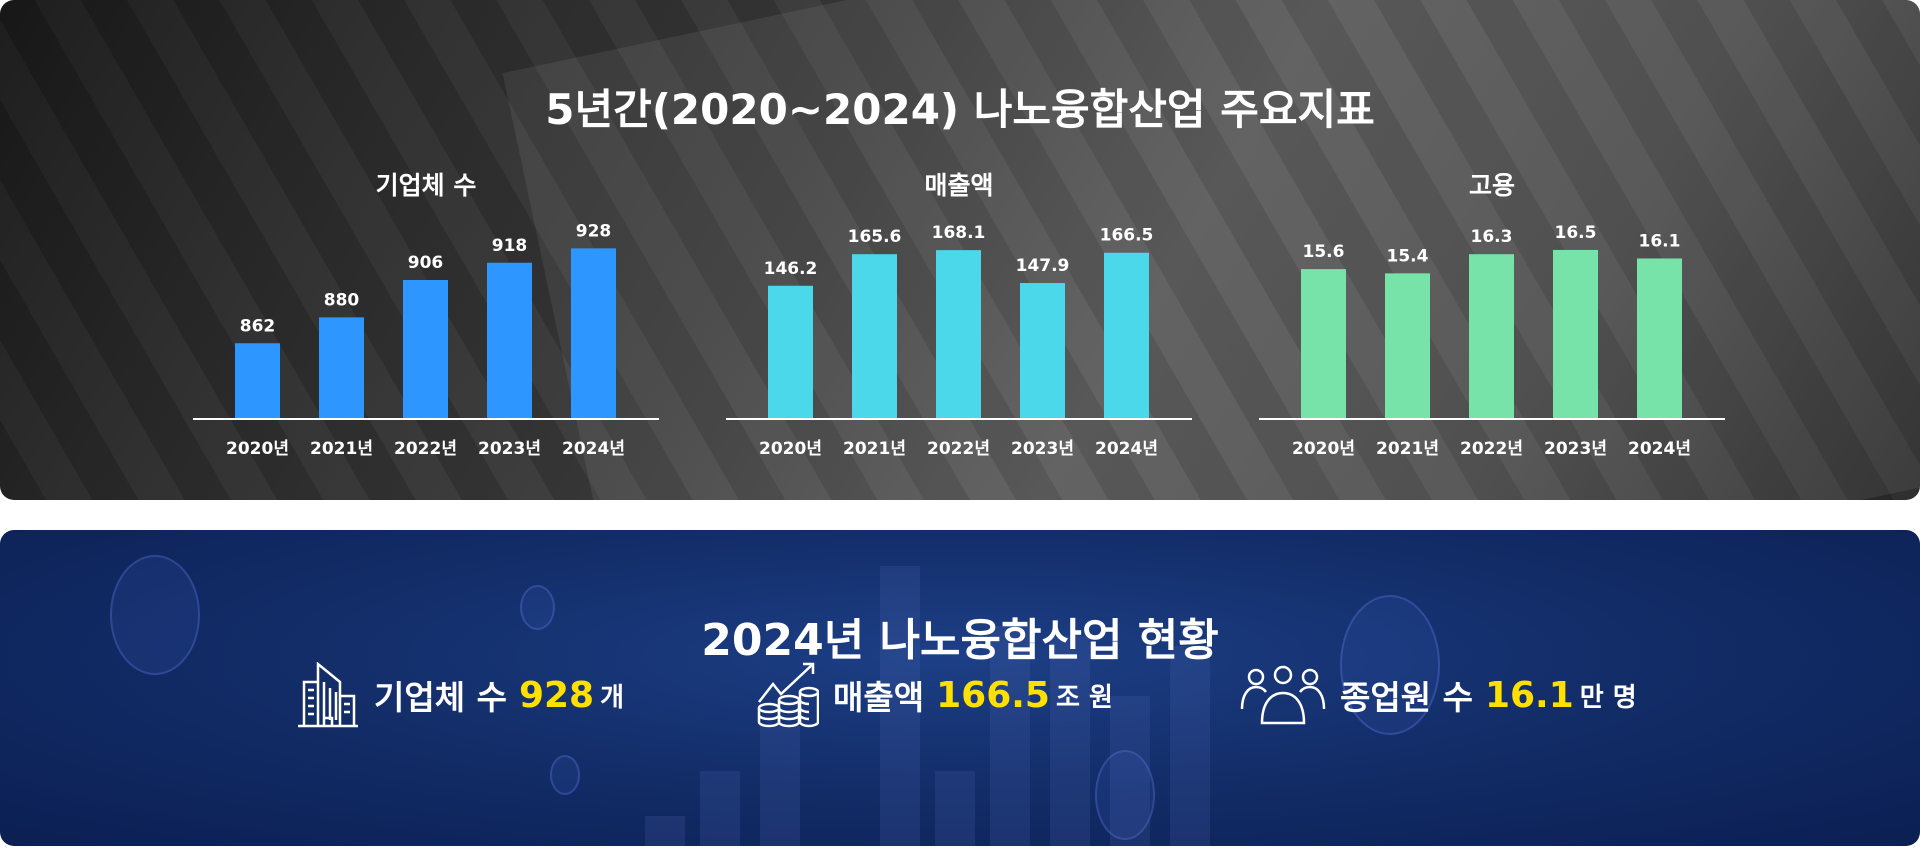 The height and width of the screenshot is (851, 1920). I want to click on stat-employees: 종업원 수 16.1 만 명, so click(1438, 695).